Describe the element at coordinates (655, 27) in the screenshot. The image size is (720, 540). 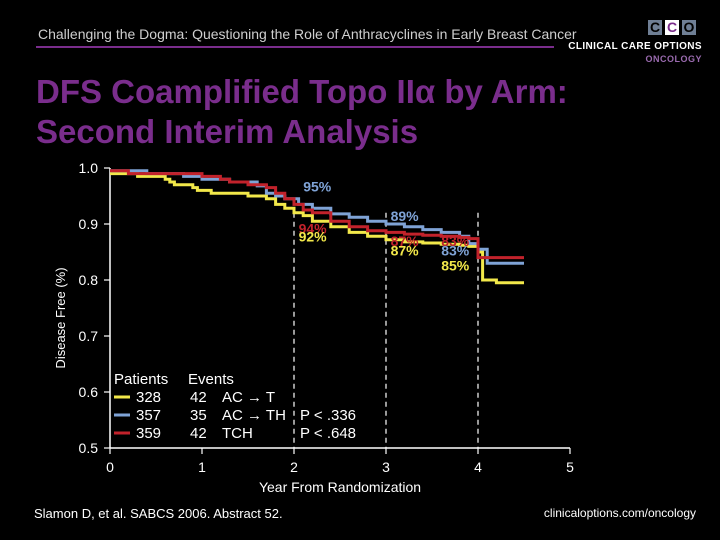
I see `logo-letter-1: C` at that location.